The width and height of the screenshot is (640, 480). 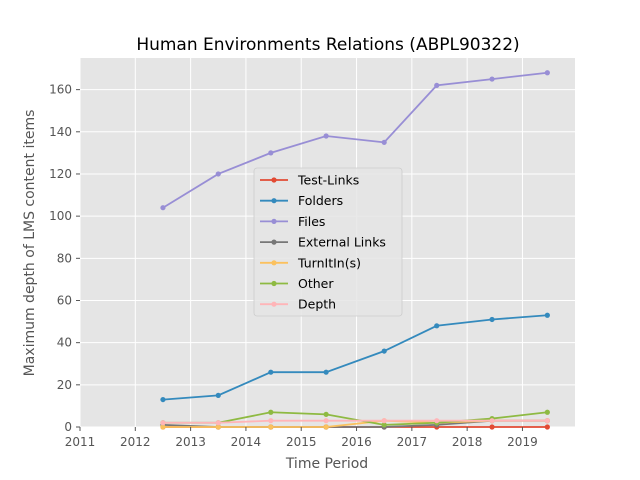 What do you see at coordinates (522, 442) in the screenshot?
I see `x-tick-label: 2019` at bounding box center [522, 442].